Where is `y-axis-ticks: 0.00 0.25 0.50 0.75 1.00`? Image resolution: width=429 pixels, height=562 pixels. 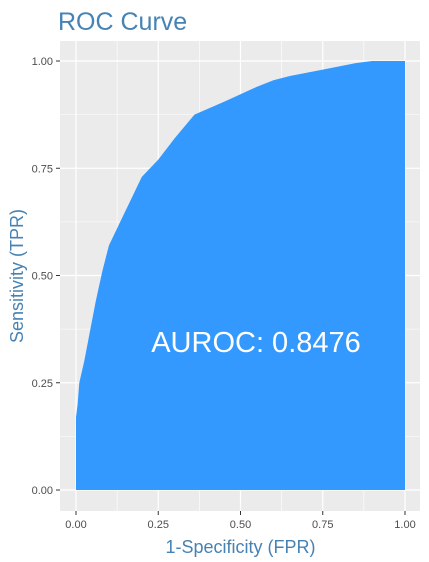
y-axis-ticks: 0.00 0.25 0.50 0.75 1.00 is located at coordinates (46, 276).